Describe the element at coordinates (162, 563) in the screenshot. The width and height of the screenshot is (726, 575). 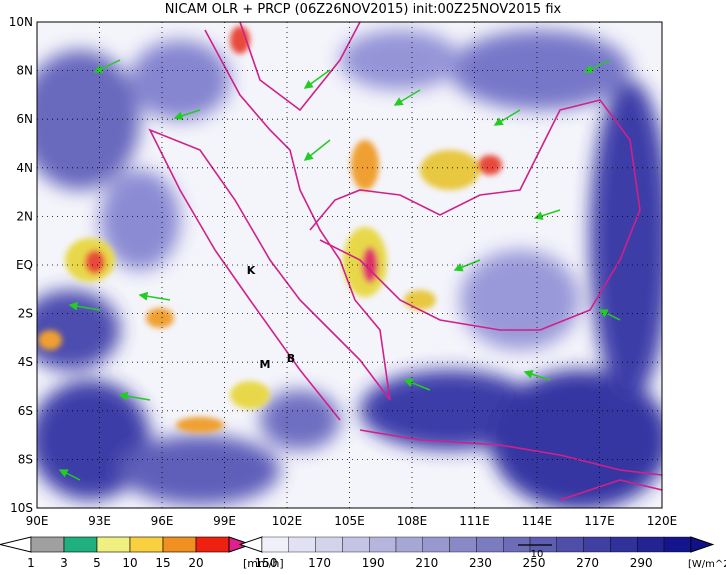
I see `precip-label: 15` at that location.